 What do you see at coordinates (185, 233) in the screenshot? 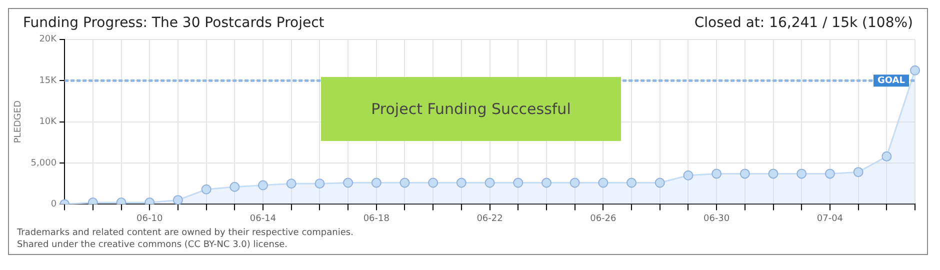
I see `text: Trademarks and related content are owned by their respective companies.` at bounding box center [185, 233].